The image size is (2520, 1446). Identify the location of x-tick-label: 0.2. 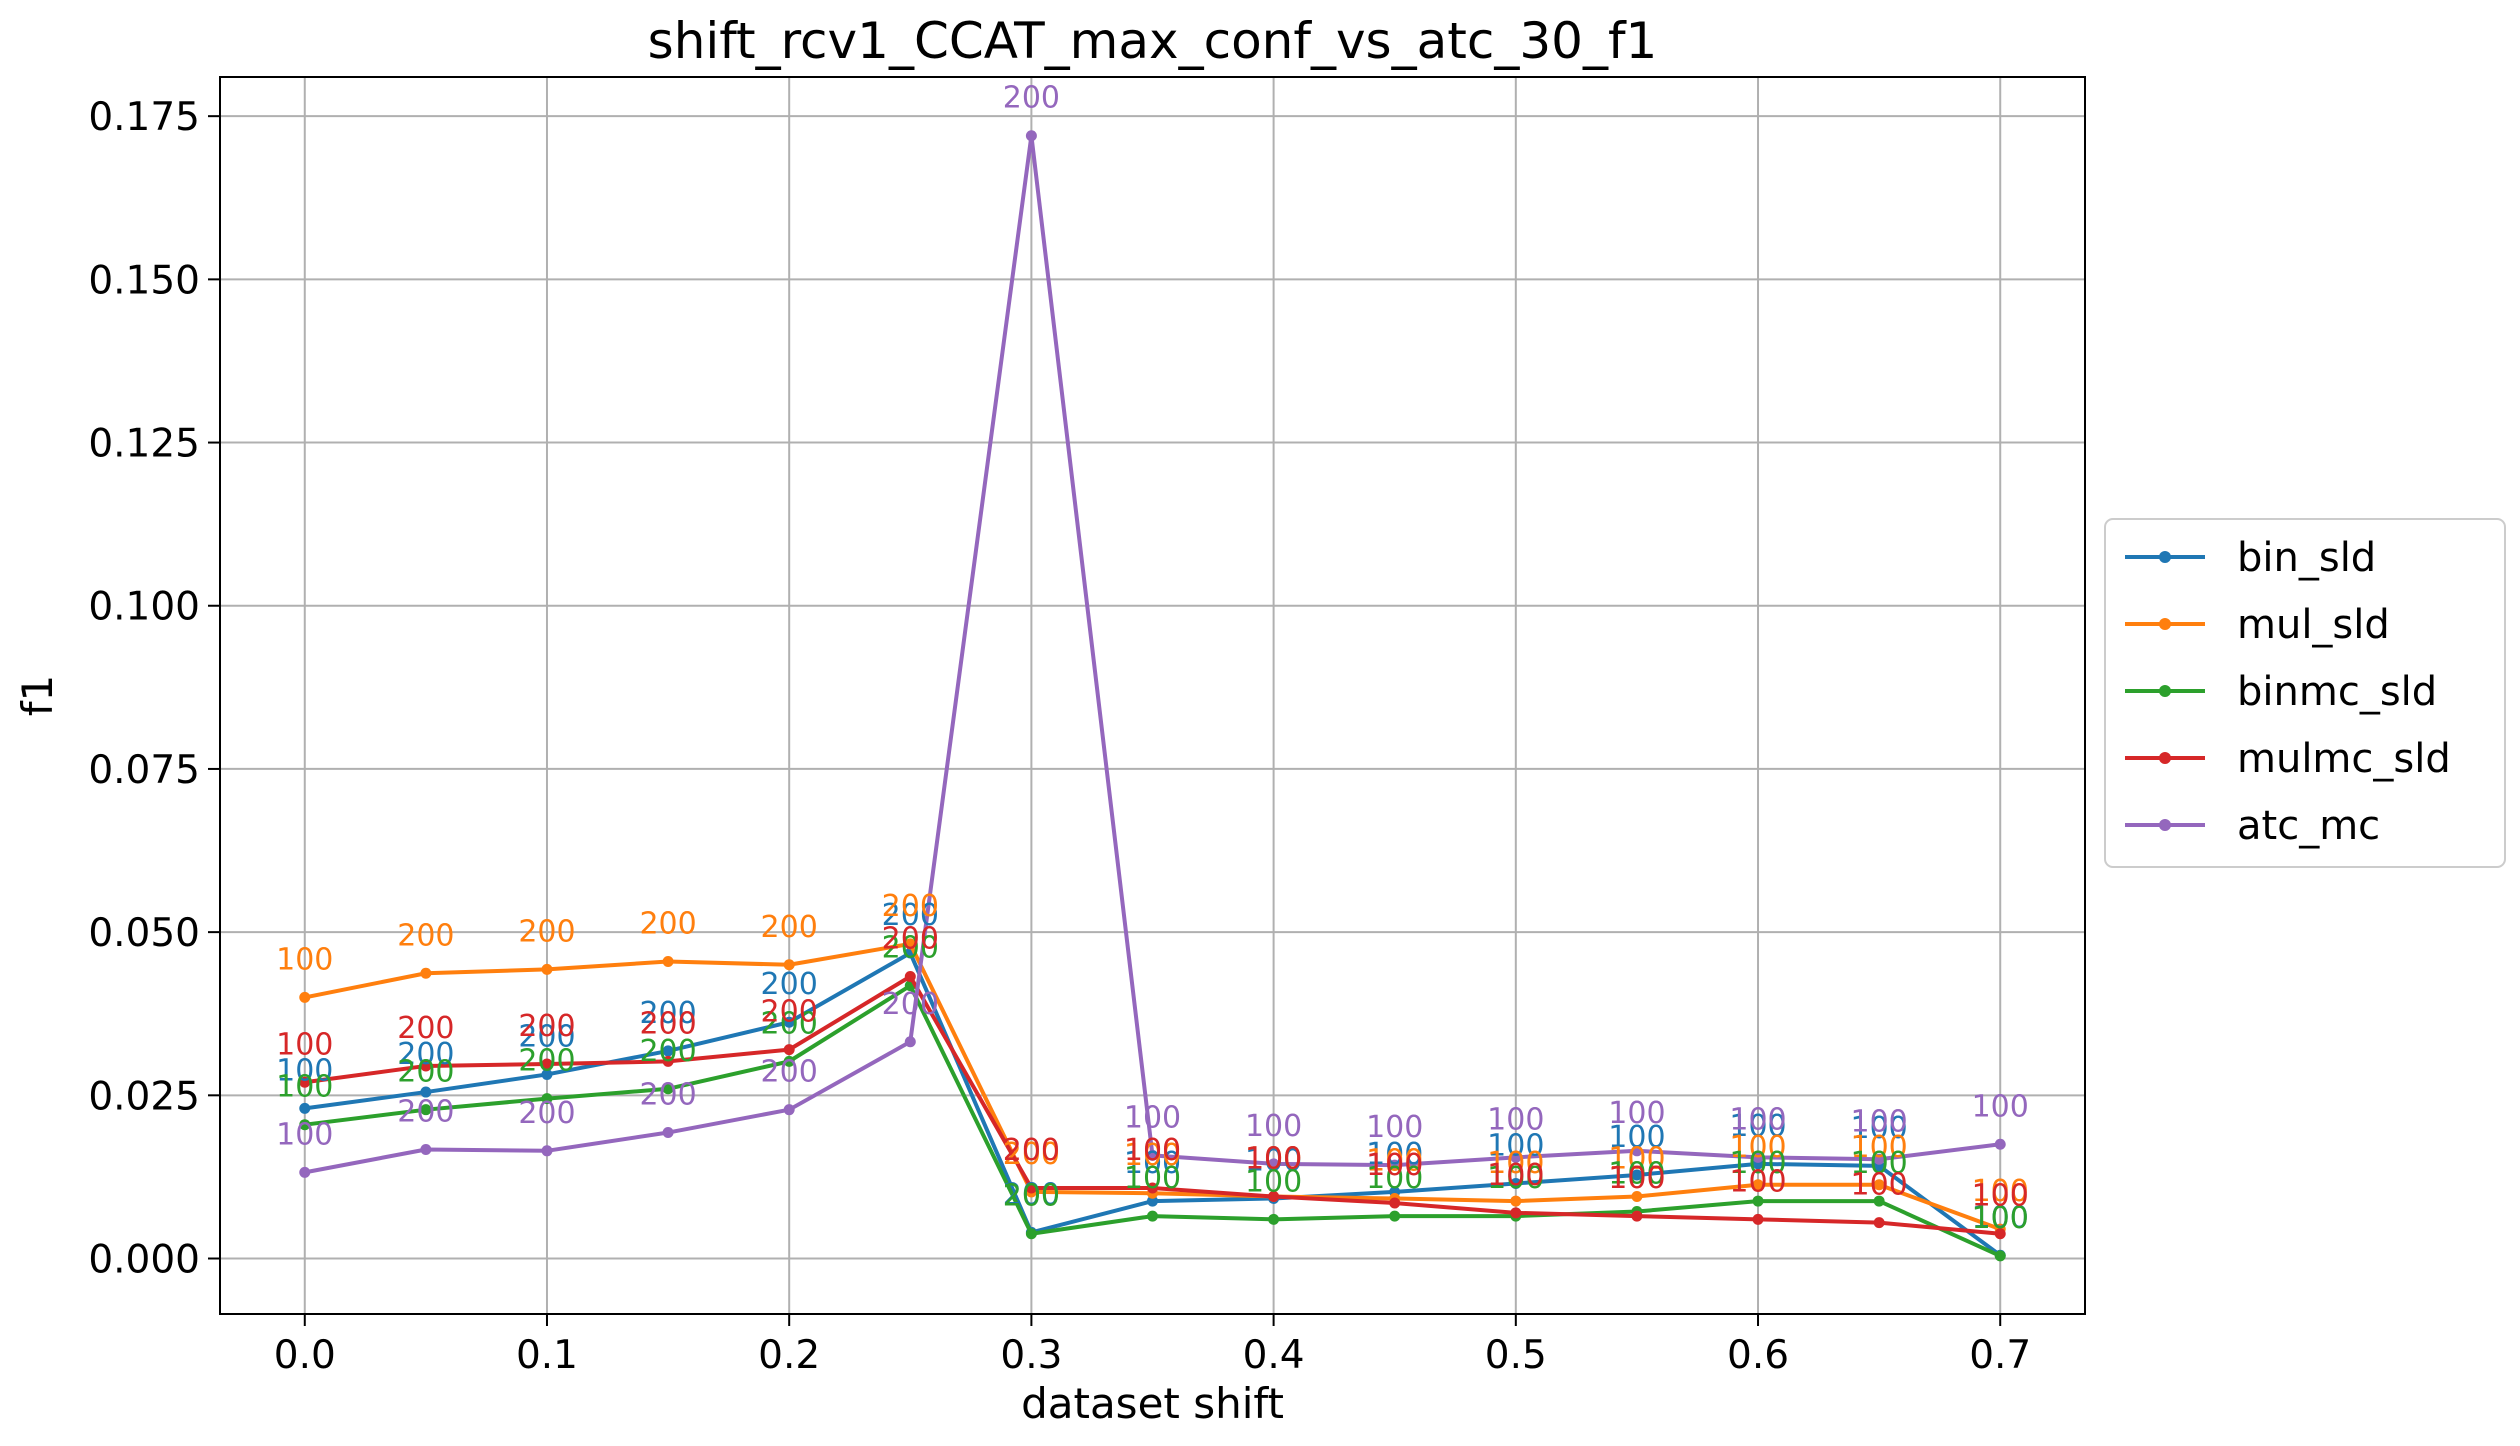
(789, 1355).